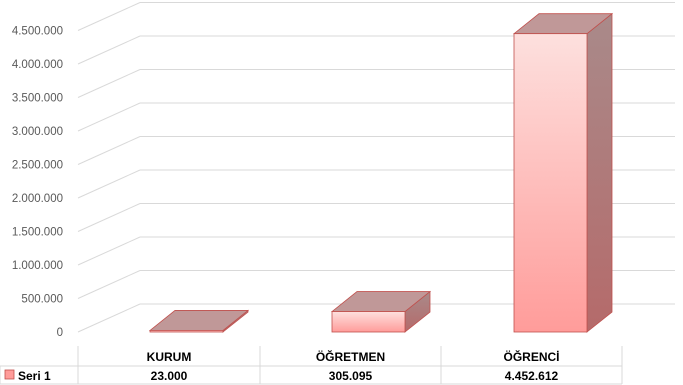 Image resolution: width=683 pixels, height=385 pixels. I want to click on y-tick-label: 2.000.000, so click(37, 199).